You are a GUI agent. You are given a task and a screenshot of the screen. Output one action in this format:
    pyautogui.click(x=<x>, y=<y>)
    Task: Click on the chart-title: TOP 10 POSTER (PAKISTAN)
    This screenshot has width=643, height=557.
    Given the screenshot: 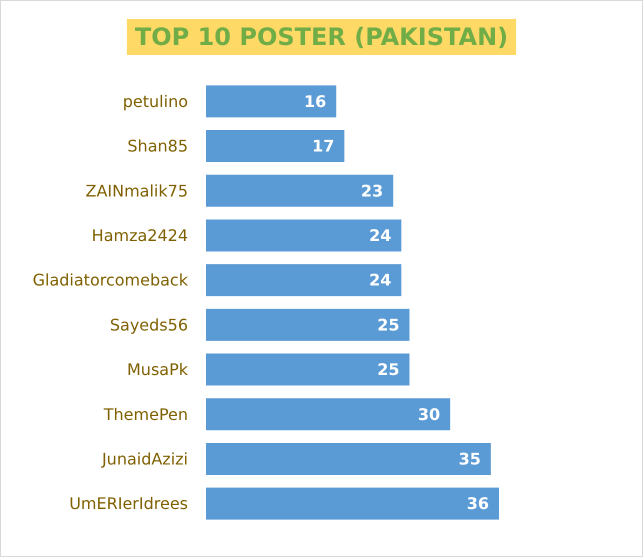 What is the action you would take?
    pyautogui.click(x=321, y=37)
    